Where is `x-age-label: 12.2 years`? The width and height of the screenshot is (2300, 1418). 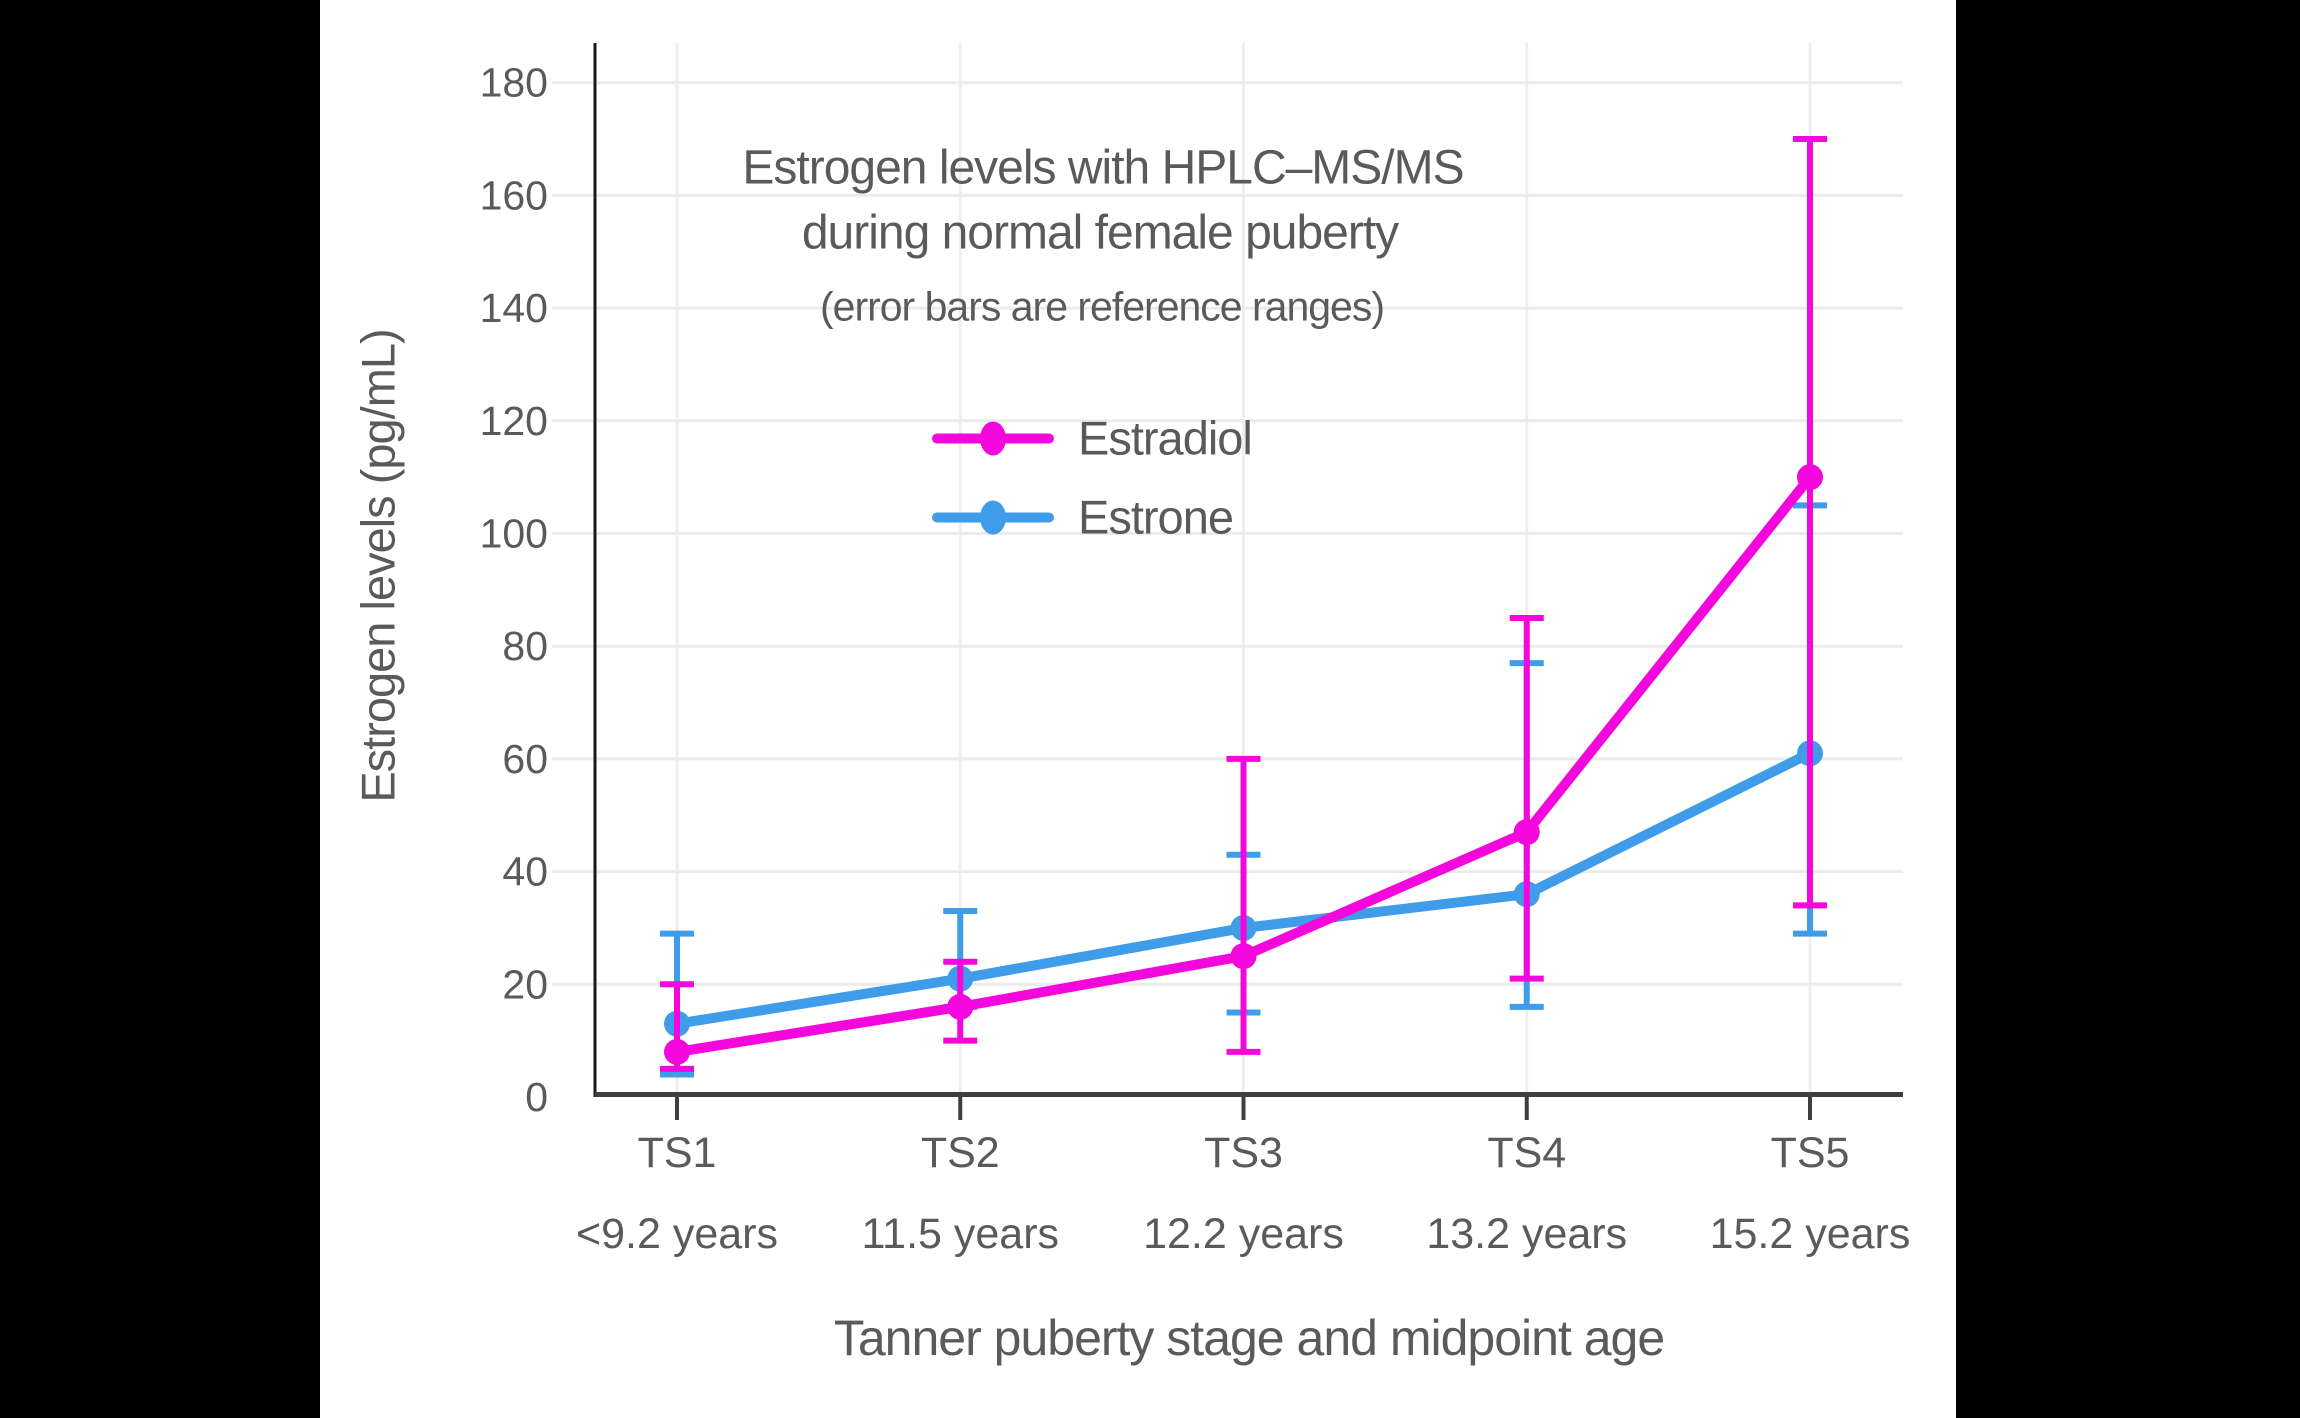
x-age-label: 12.2 years is located at coordinates (1243, 1234).